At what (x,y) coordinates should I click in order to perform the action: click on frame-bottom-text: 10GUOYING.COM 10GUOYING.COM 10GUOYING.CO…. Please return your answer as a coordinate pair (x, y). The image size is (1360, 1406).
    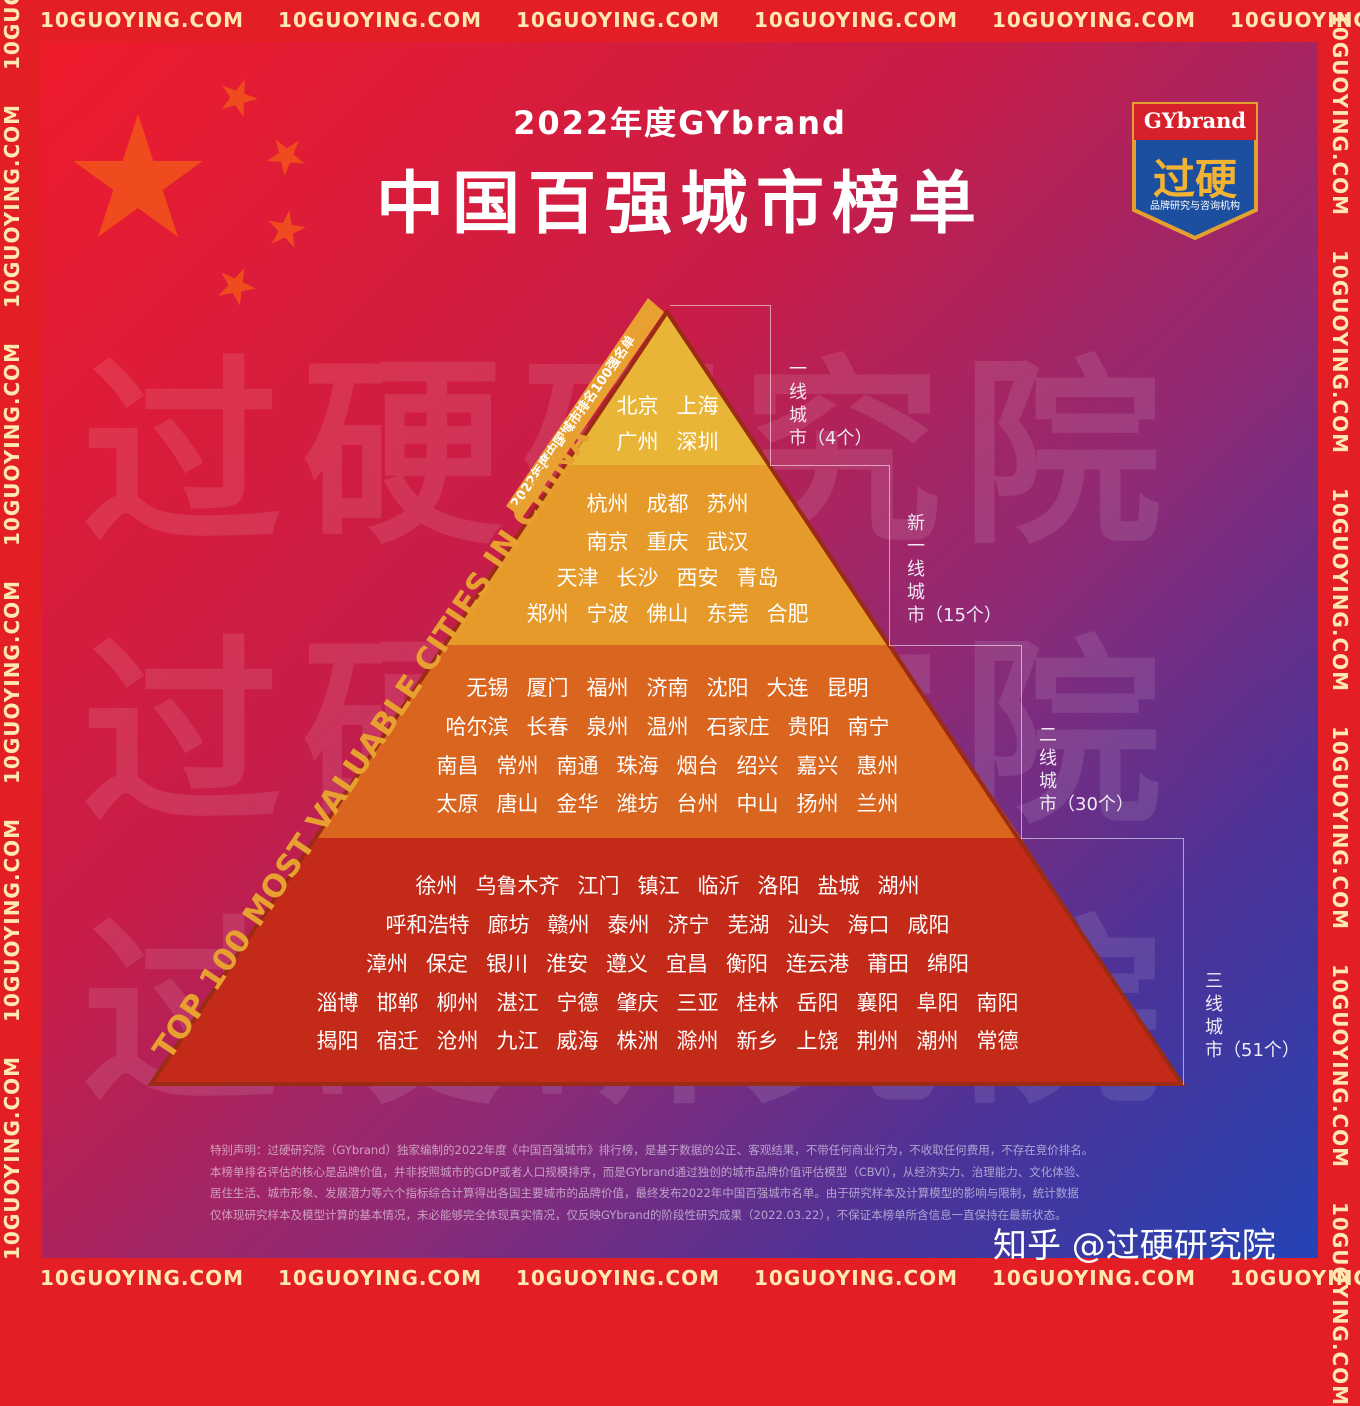
    Looking at the image, I should click on (700, 1278).